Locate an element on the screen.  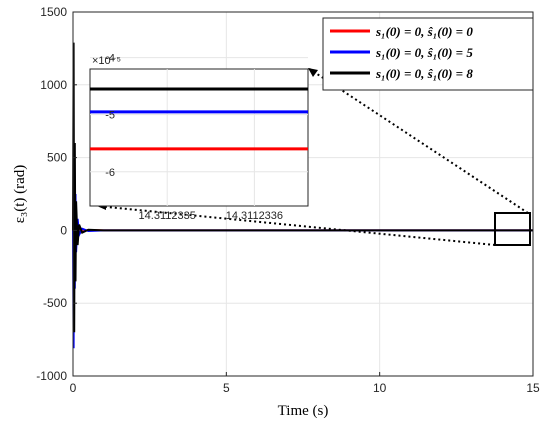
inset-grid is located at coordinates (199, 131).